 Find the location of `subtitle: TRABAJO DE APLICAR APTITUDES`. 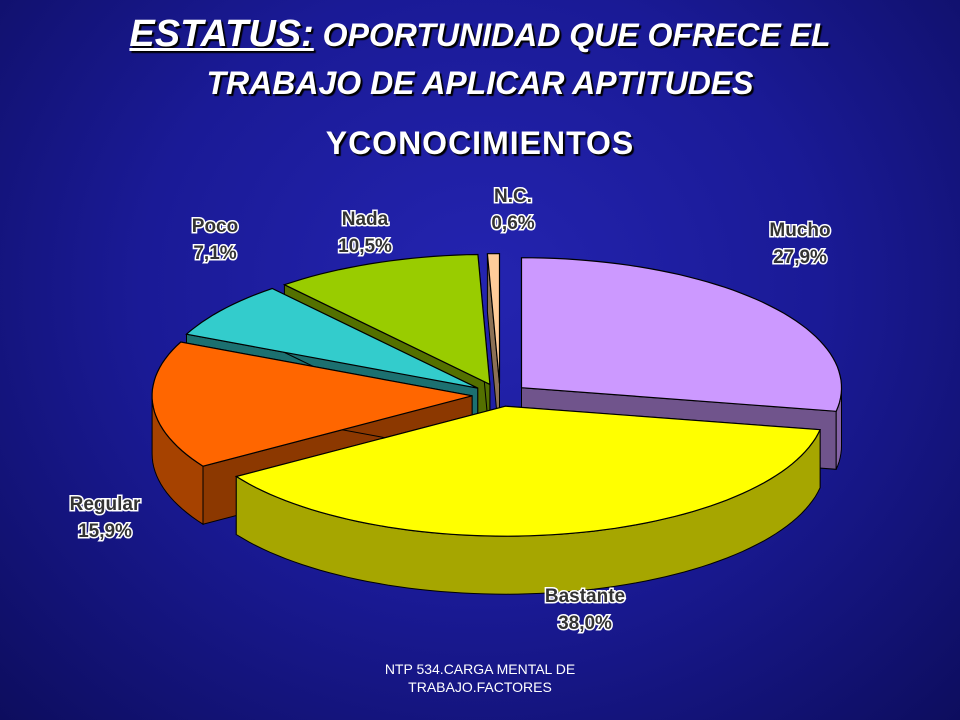

subtitle: TRABAJO DE APLICAR APTITUDES is located at coordinates (480, 83).